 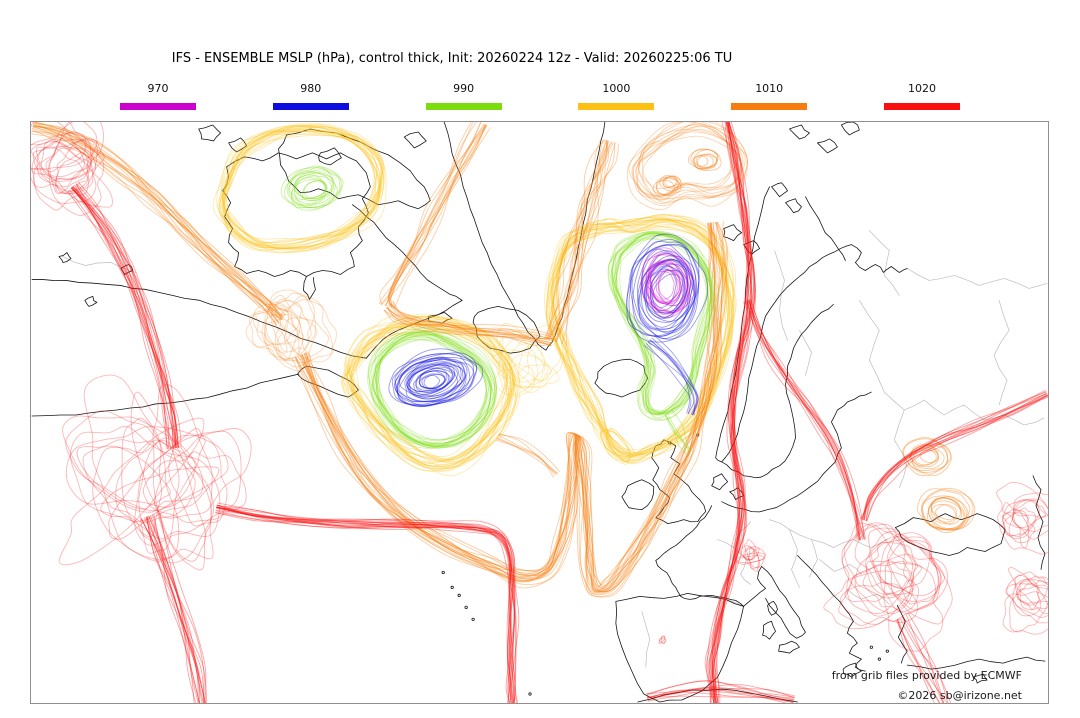 What do you see at coordinates (548, 324) in the screenshot?
I see `contour-bundle-980hPa` at bounding box center [548, 324].